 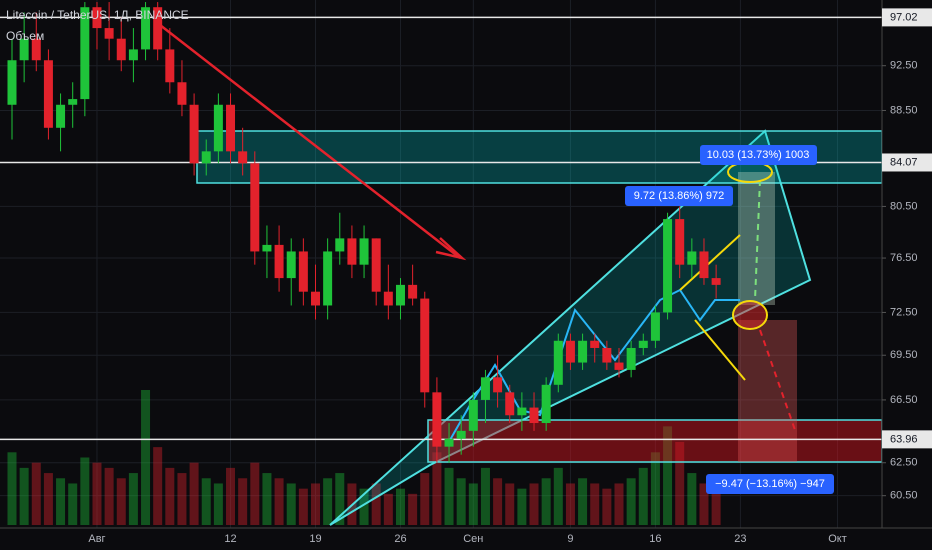 What do you see at coordinates (750, 315) in the screenshot?
I see `breakout-circle` at bounding box center [750, 315].